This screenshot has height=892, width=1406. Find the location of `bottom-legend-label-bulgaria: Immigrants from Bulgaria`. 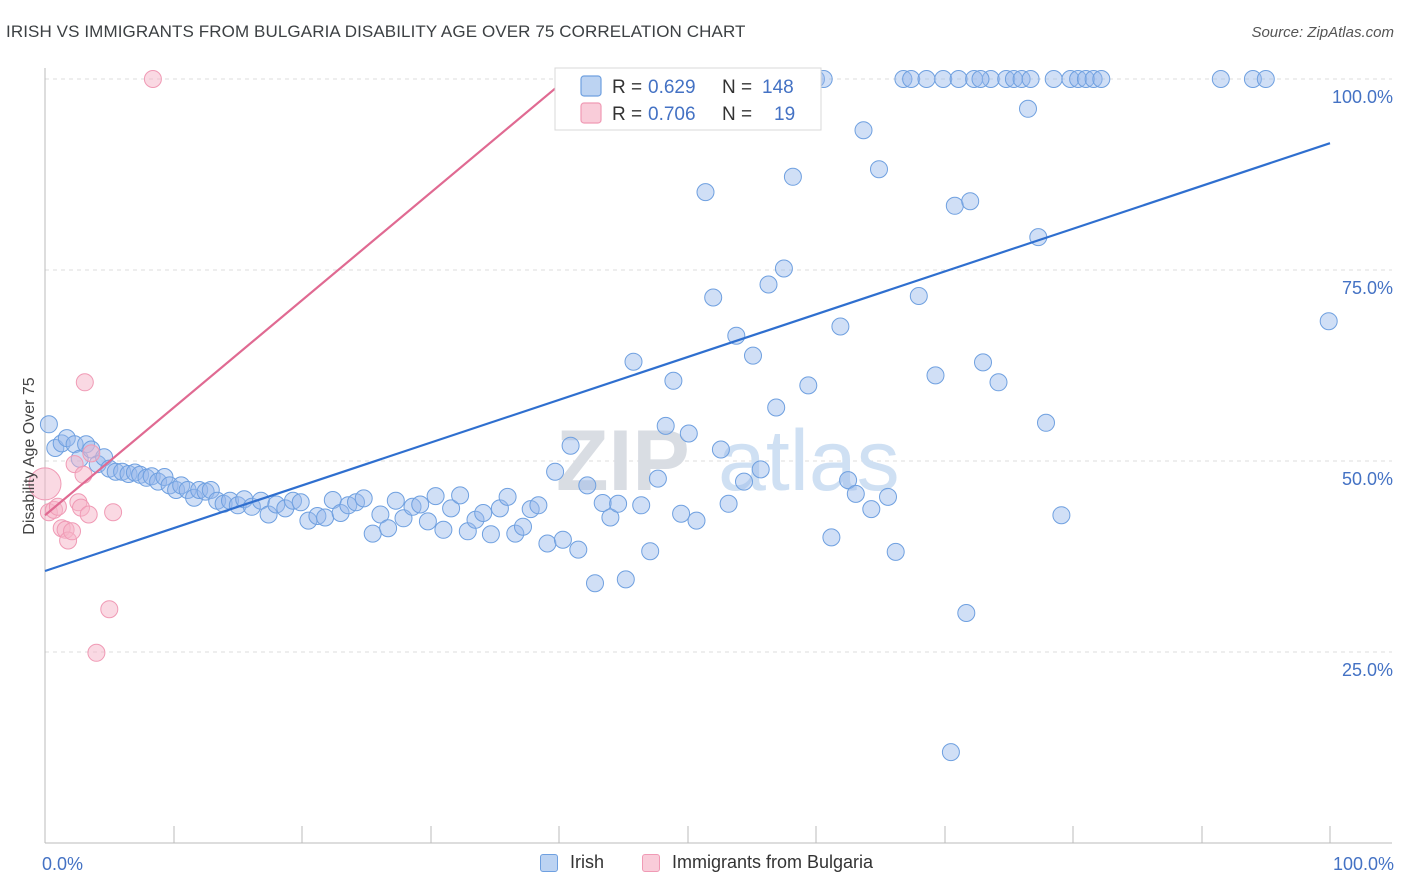

bottom-legend-label-bulgaria: Immigrants from Bulgaria is located at coordinates (773, 862).